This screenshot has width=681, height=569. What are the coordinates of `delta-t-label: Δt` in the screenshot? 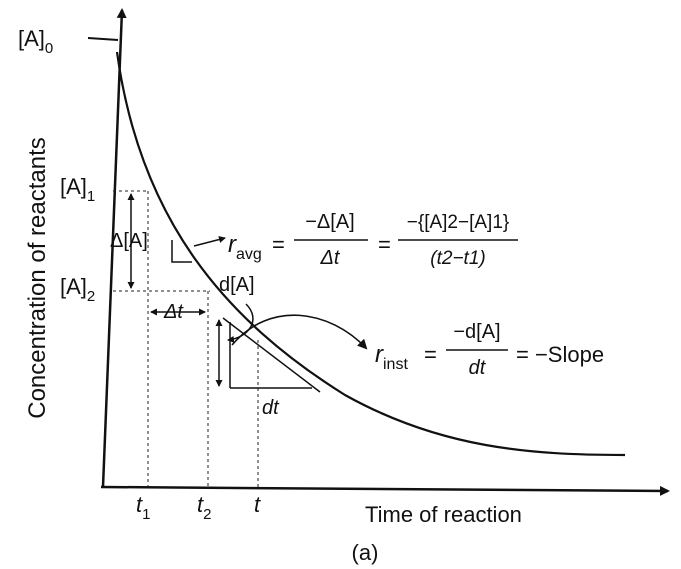 It's located at (173, 312).